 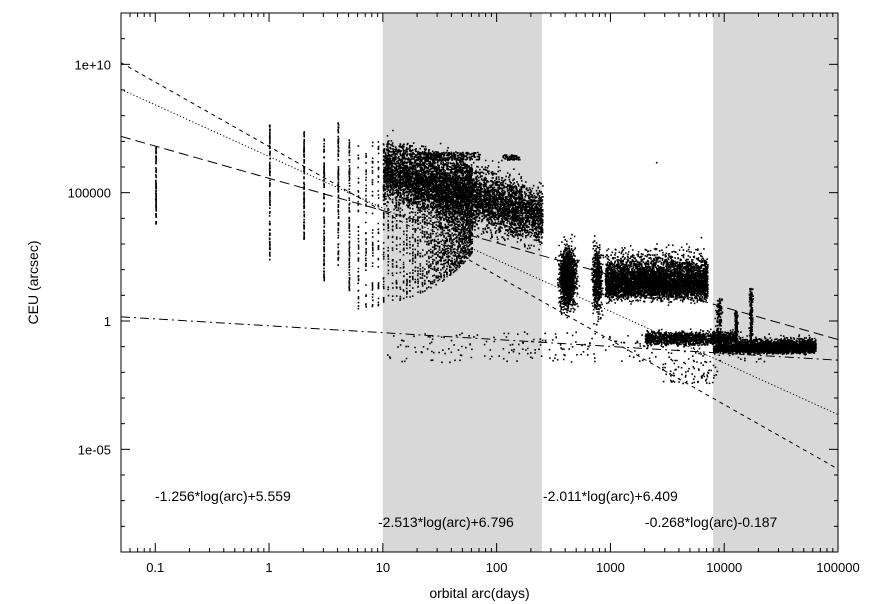 I want to click on x-tick-label-2: 10, so click(x=383, y=567).